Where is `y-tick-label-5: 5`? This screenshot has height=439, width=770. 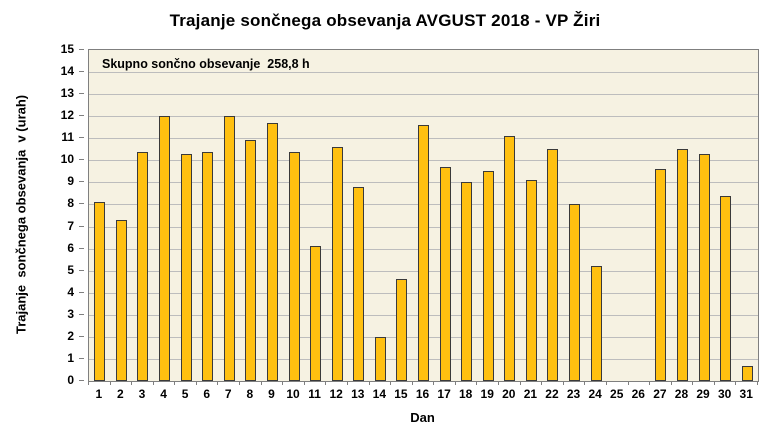
y-tick-label-5: 5 is located at coordinates (70, 269).